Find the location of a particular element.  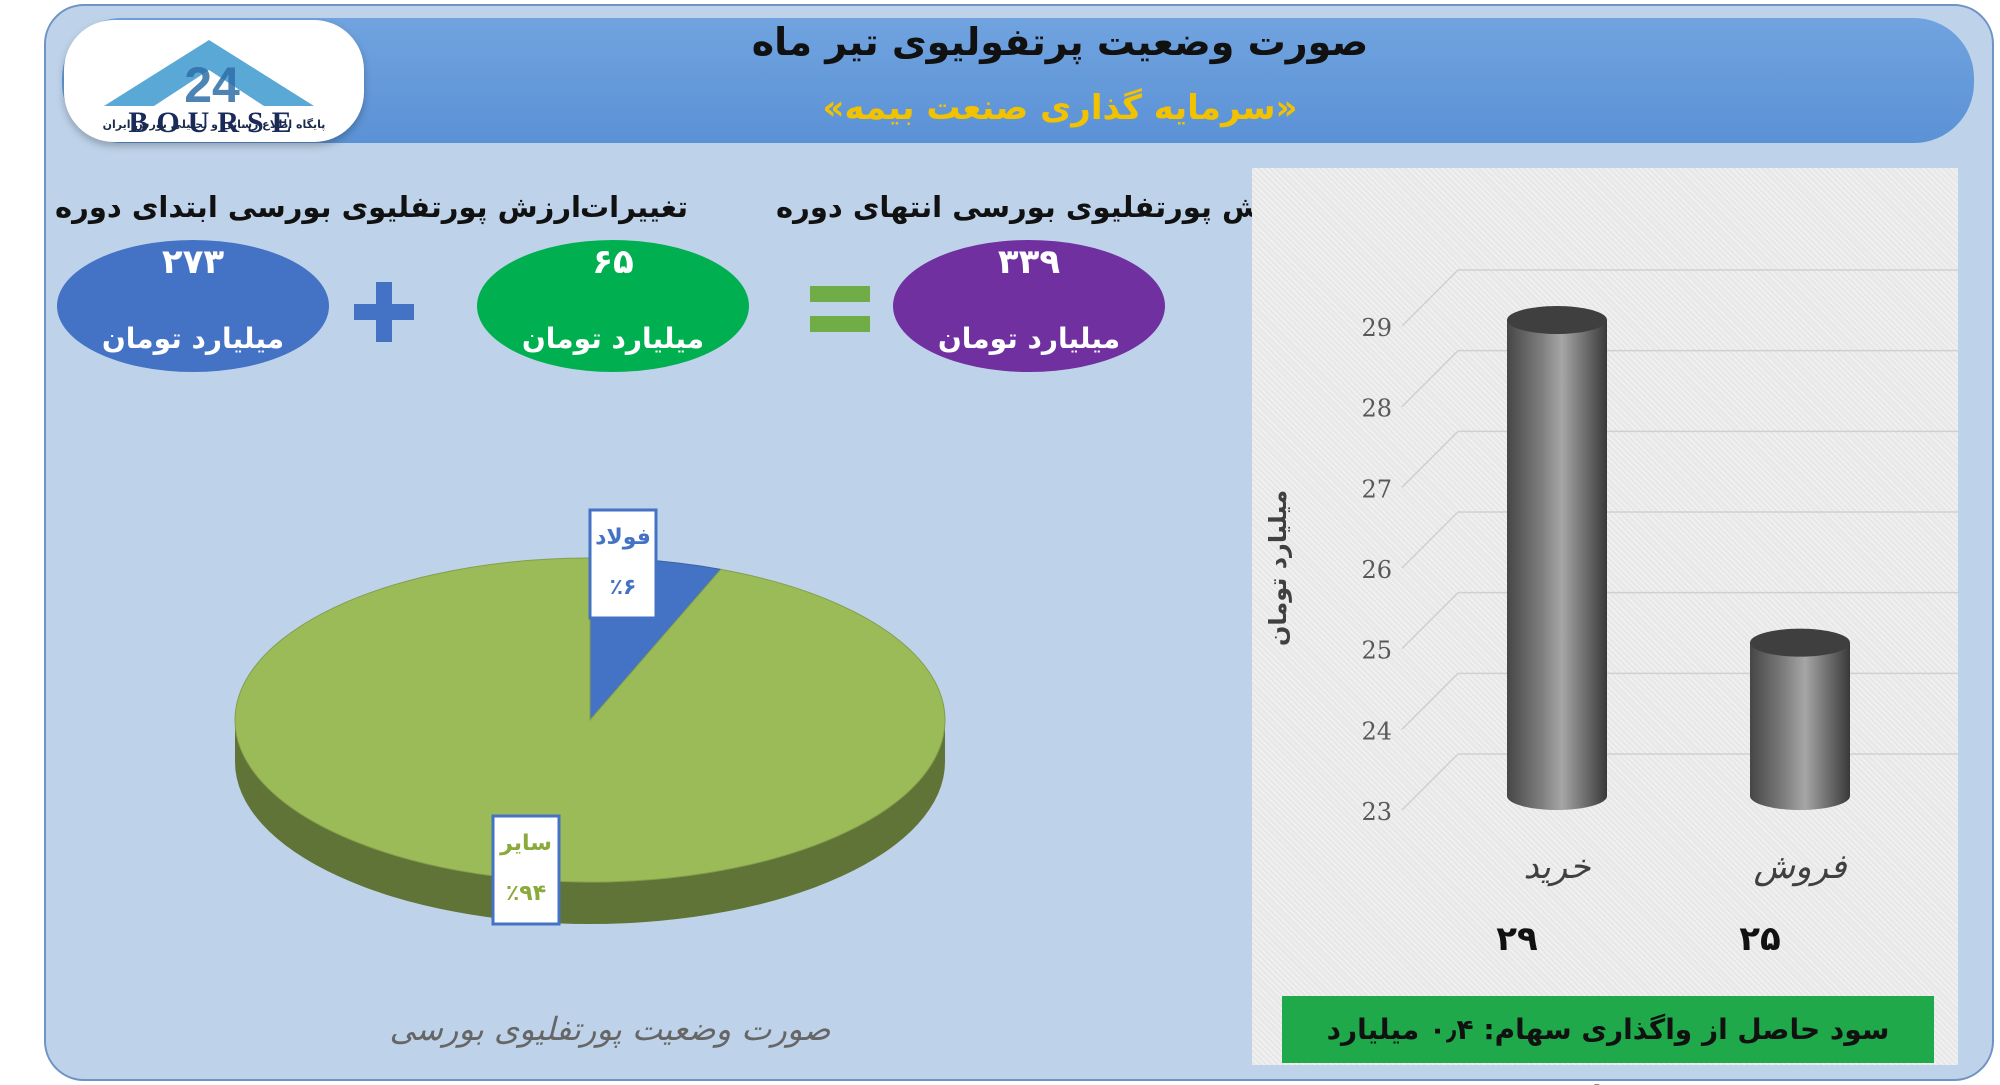

logo-tagline: پایگاه اطلاع رسانی و تحلیلی بورس ایران is located at coordinates (214, 124).